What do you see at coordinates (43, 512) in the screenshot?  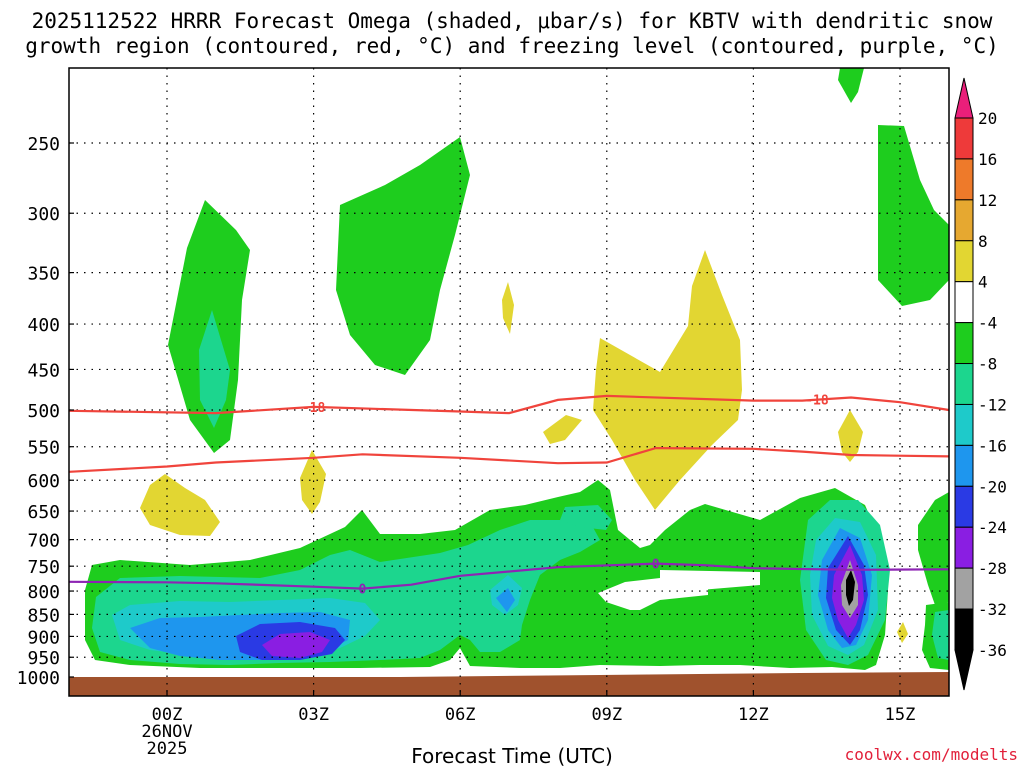 I see `y-tick-label-650: 650` at bounding box center [43, 512].